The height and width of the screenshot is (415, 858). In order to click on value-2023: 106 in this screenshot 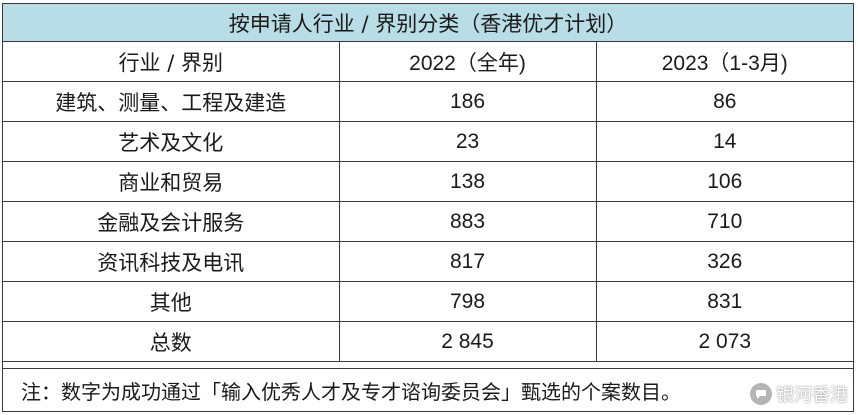, I will do `click(724, 181)`.